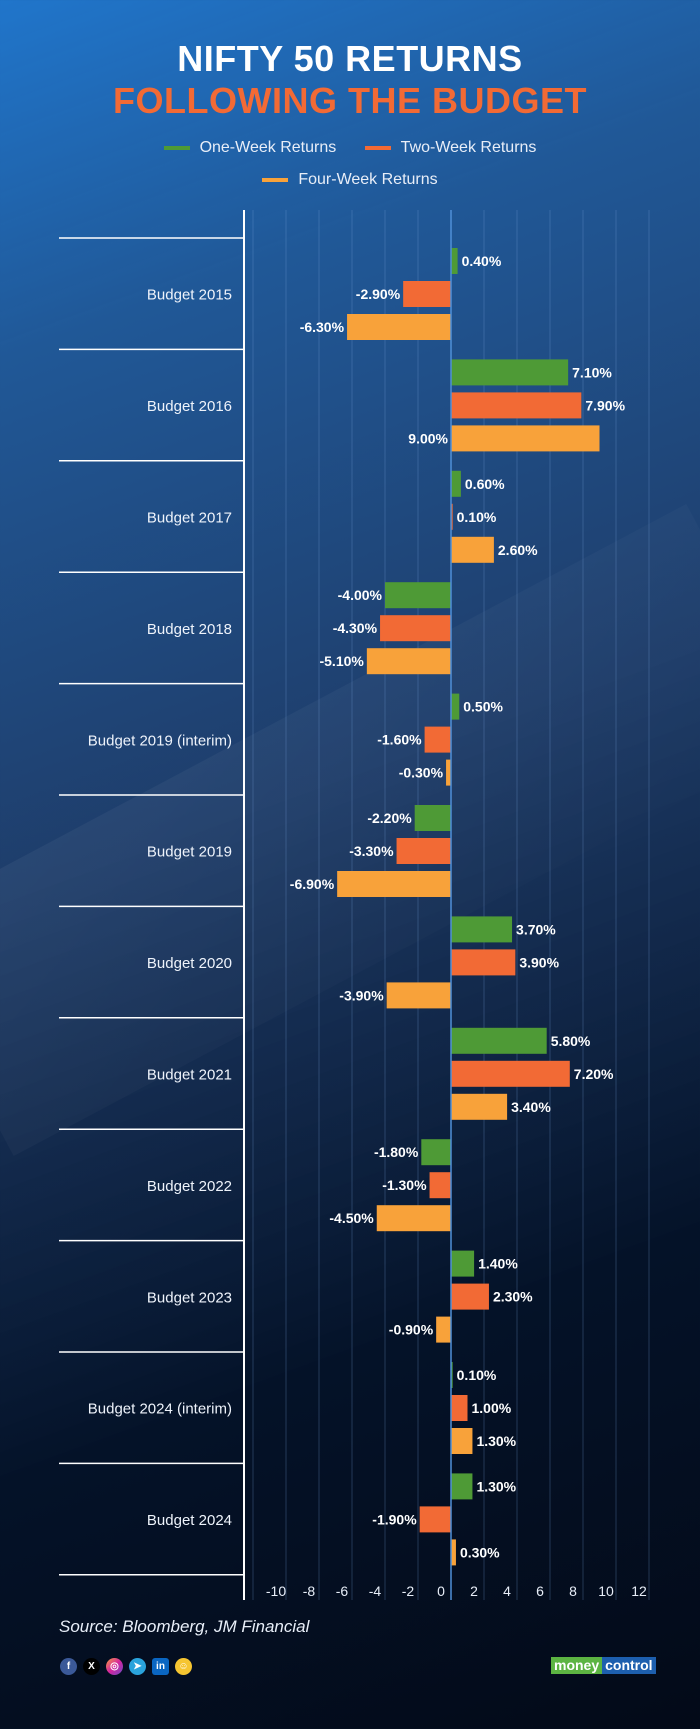 This screenshot has height=1729, width=700. Describe the element at coordinates (513, 1297) in the screenshot. I see `data-label: 2.30%` at that location.